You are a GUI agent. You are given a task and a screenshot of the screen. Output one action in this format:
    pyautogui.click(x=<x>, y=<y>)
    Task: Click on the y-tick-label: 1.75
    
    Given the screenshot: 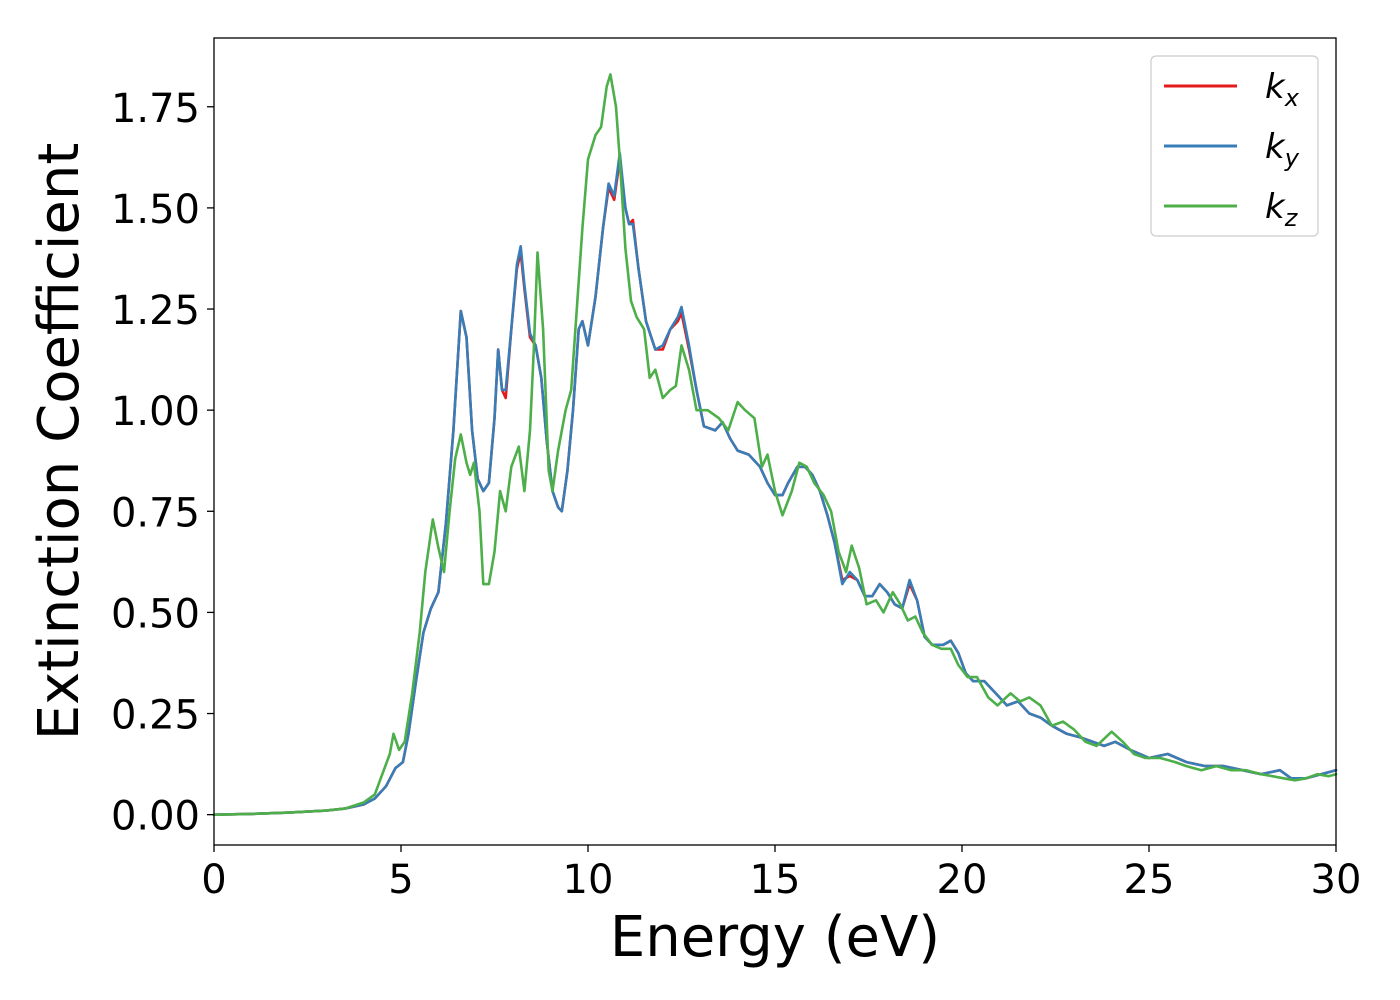 What is the action you would take?
    pyautogui.click(x=155, y=109)
    